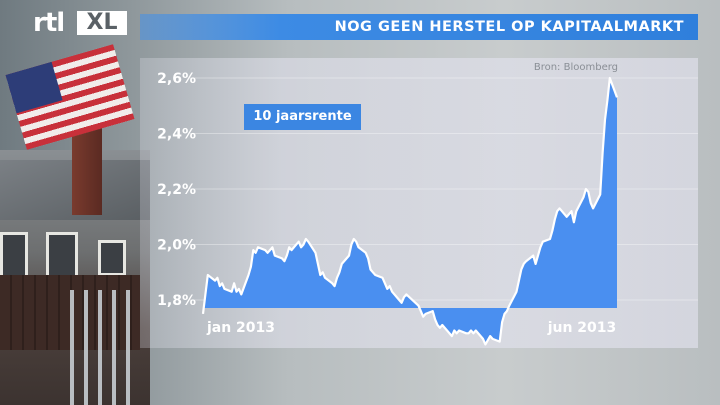  I want to click on x-tick-label: jan 2013, so click(240, 328).